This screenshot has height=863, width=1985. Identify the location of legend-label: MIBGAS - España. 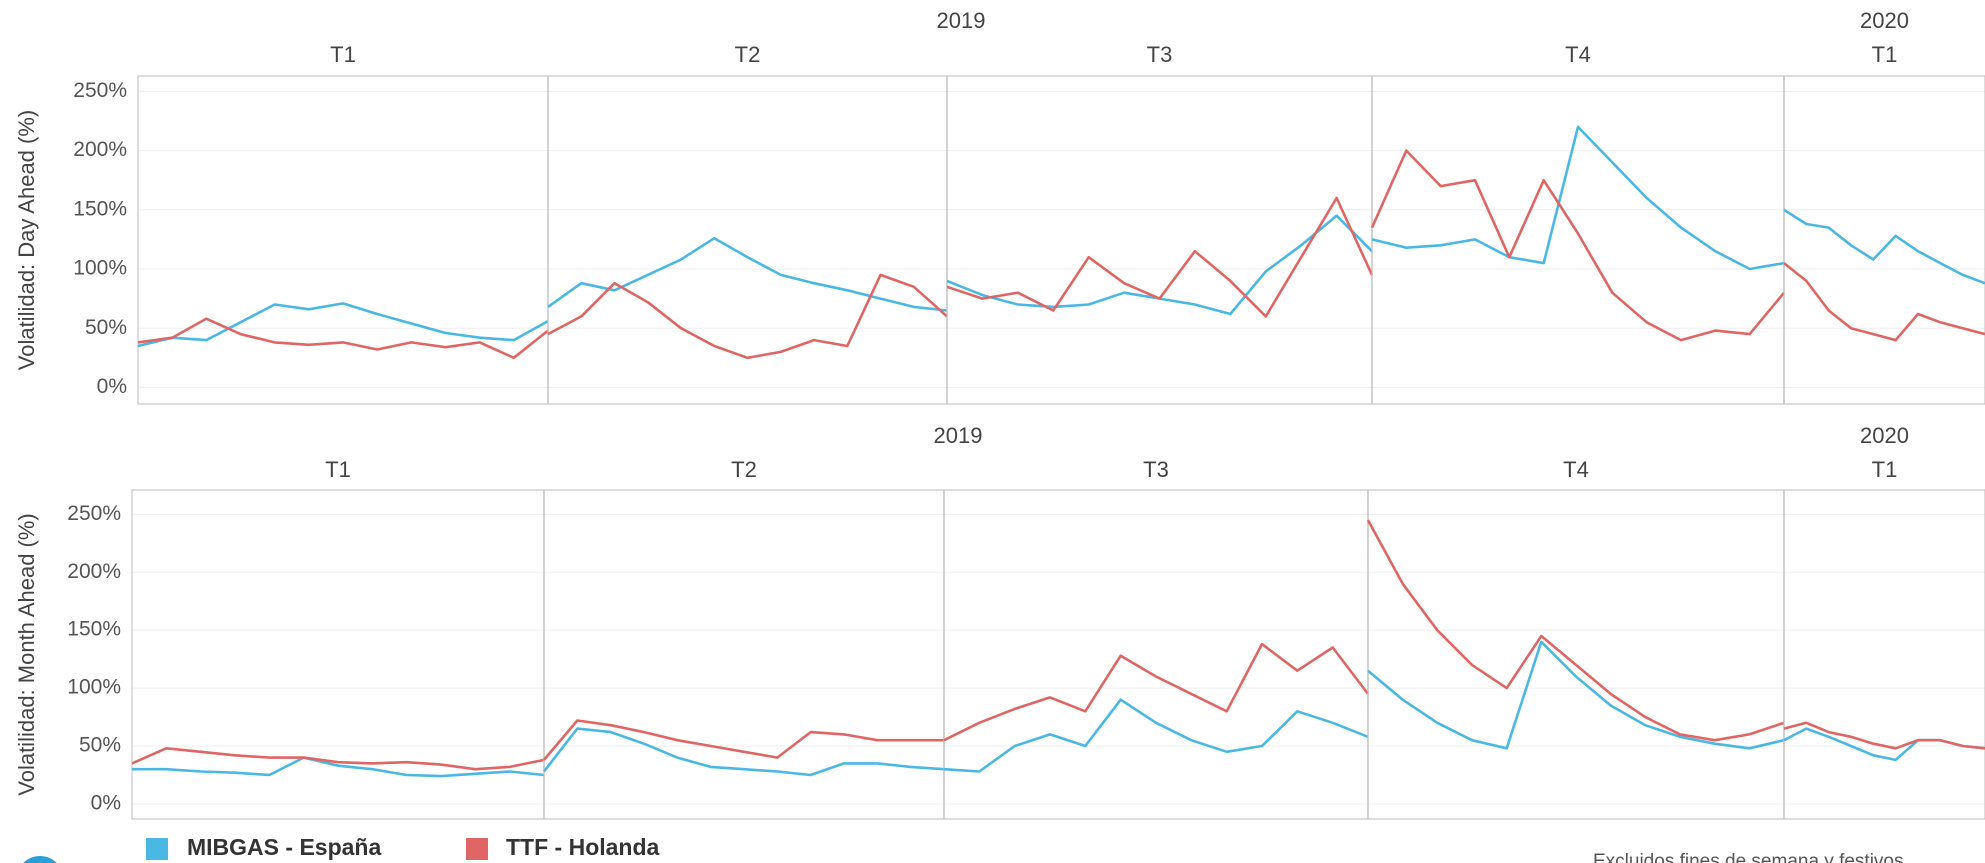
(284, 847).